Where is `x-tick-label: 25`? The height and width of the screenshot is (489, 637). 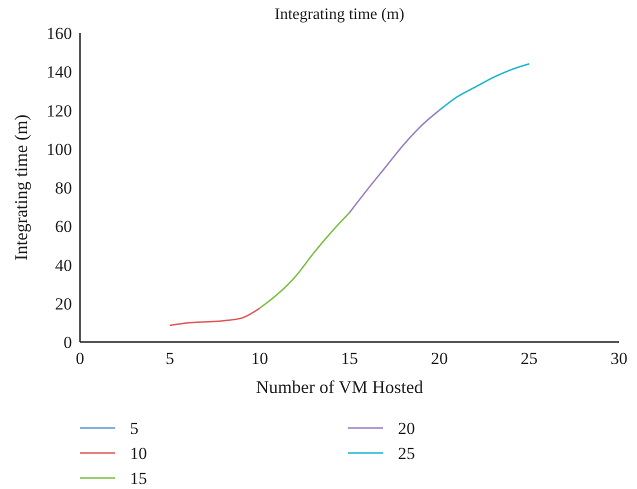 x-tick-label: 25 is located at coordinates (529, 358).